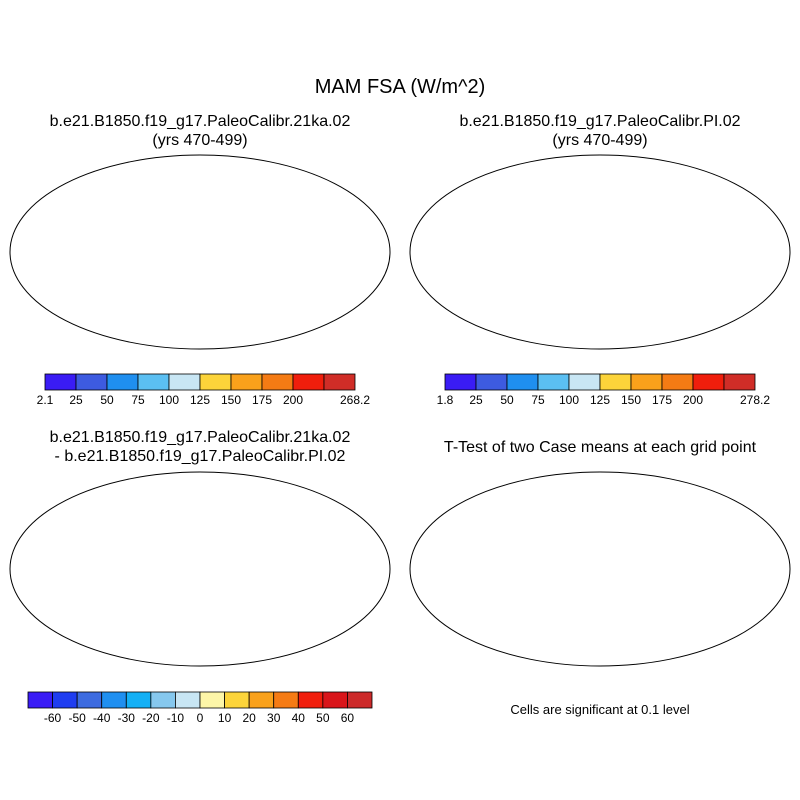  I want to click on figure-title: MAM FSA (W/m^2), so click(400, 87).